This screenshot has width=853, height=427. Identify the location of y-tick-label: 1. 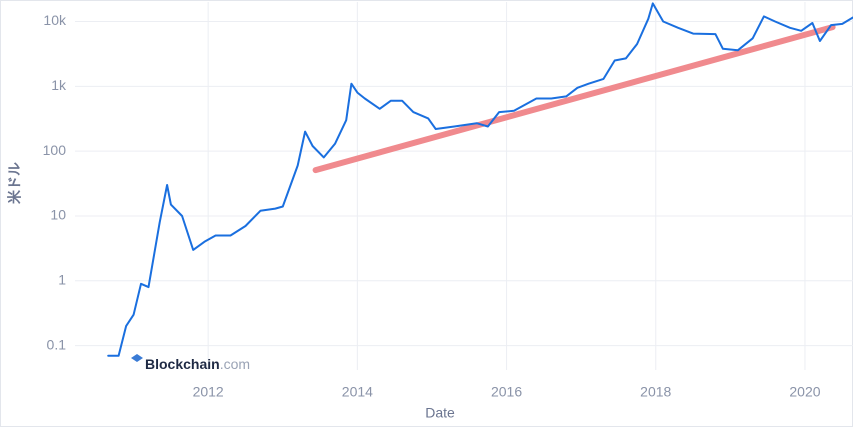
(62, 280).